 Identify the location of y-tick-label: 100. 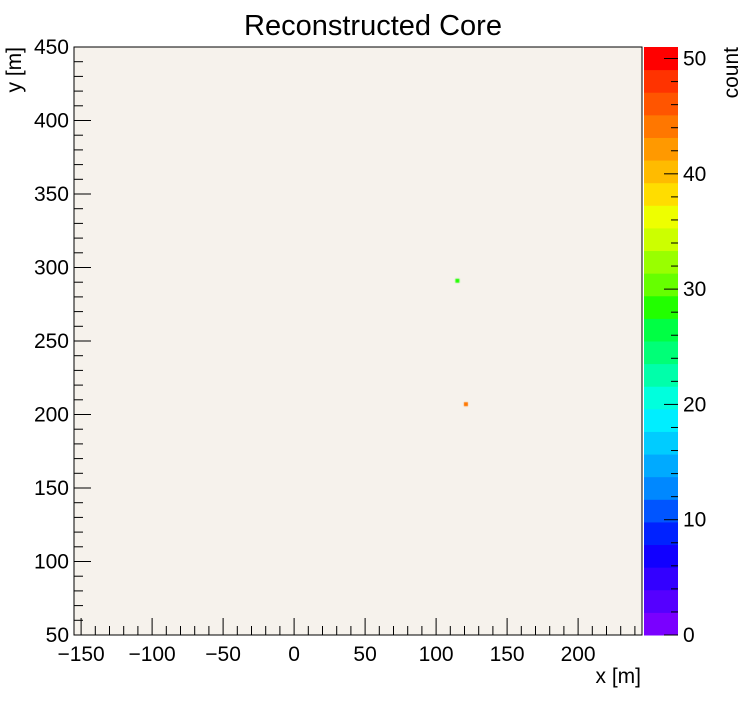
(51, 562).